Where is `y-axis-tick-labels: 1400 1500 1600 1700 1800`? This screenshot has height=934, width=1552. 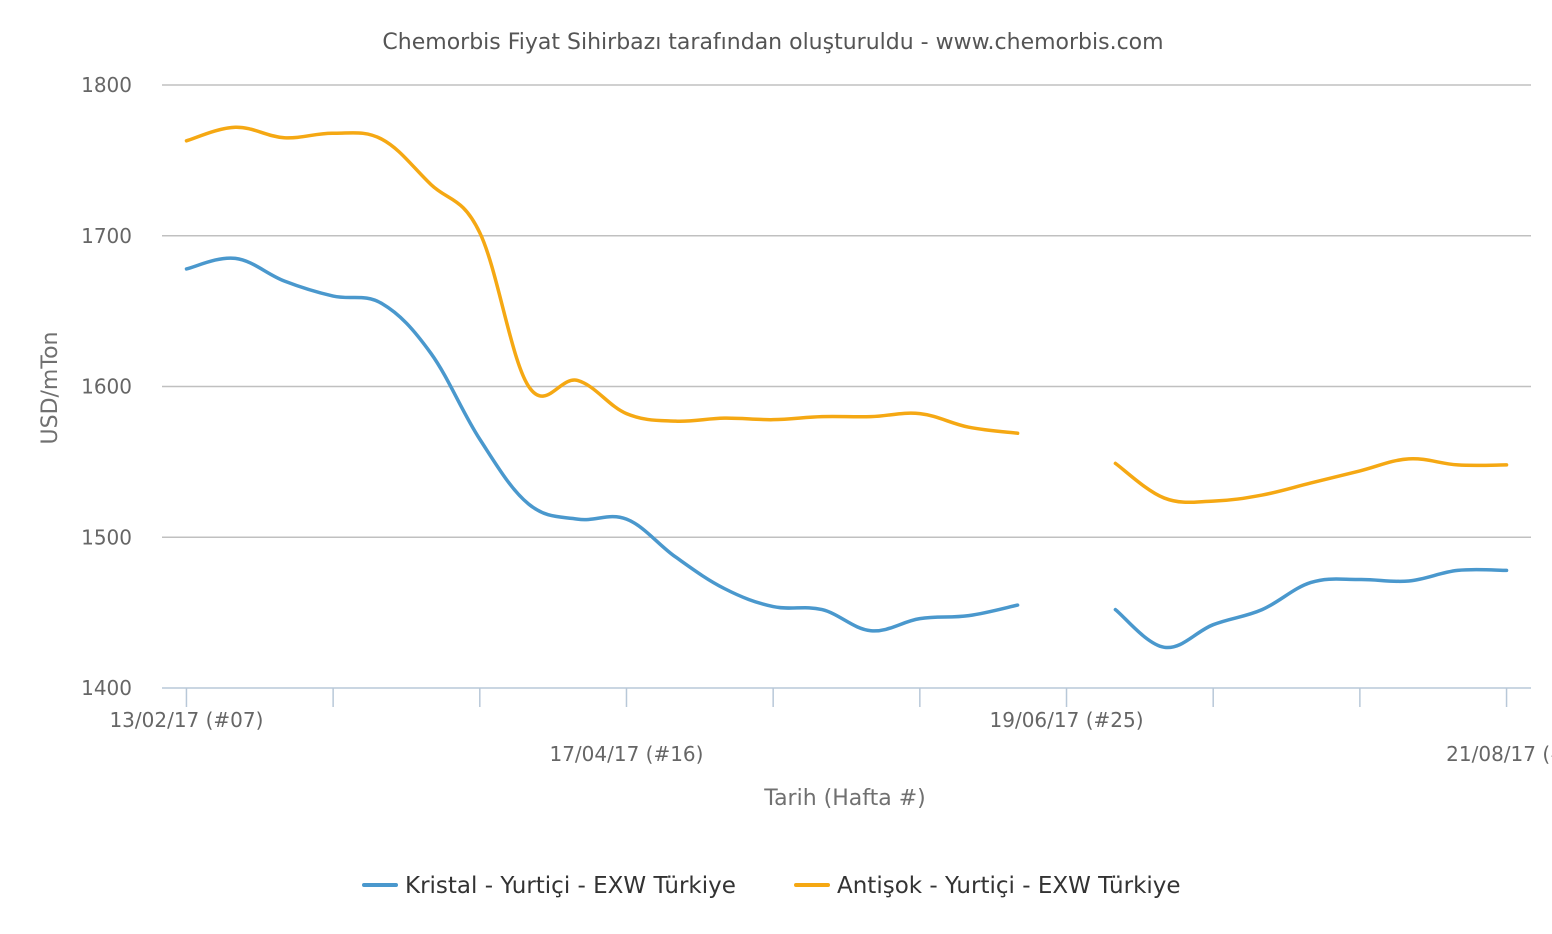
y-axis-tick-labels: 1400 1500 1600 1700 1800 is located at coordinates (106, 386).